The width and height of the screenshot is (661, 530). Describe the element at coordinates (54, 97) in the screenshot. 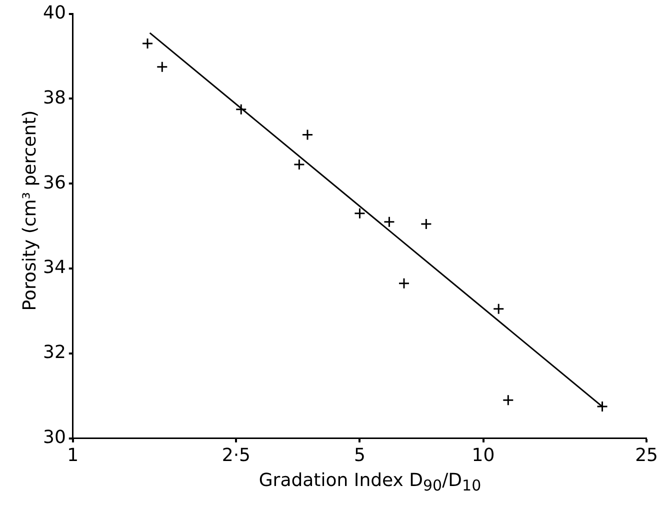

I see `y-tick-label: 38` at that location.